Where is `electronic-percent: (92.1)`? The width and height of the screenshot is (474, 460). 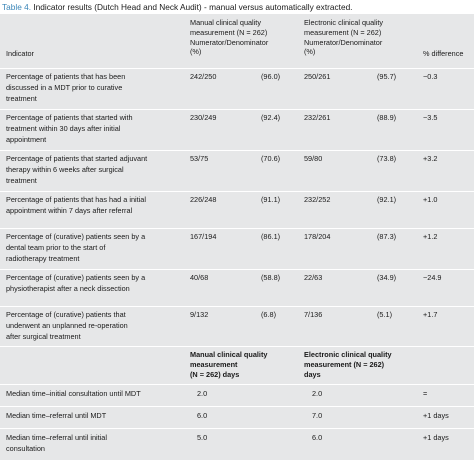 electronic-percent: (92.1) is located at coordinates (387, 199).